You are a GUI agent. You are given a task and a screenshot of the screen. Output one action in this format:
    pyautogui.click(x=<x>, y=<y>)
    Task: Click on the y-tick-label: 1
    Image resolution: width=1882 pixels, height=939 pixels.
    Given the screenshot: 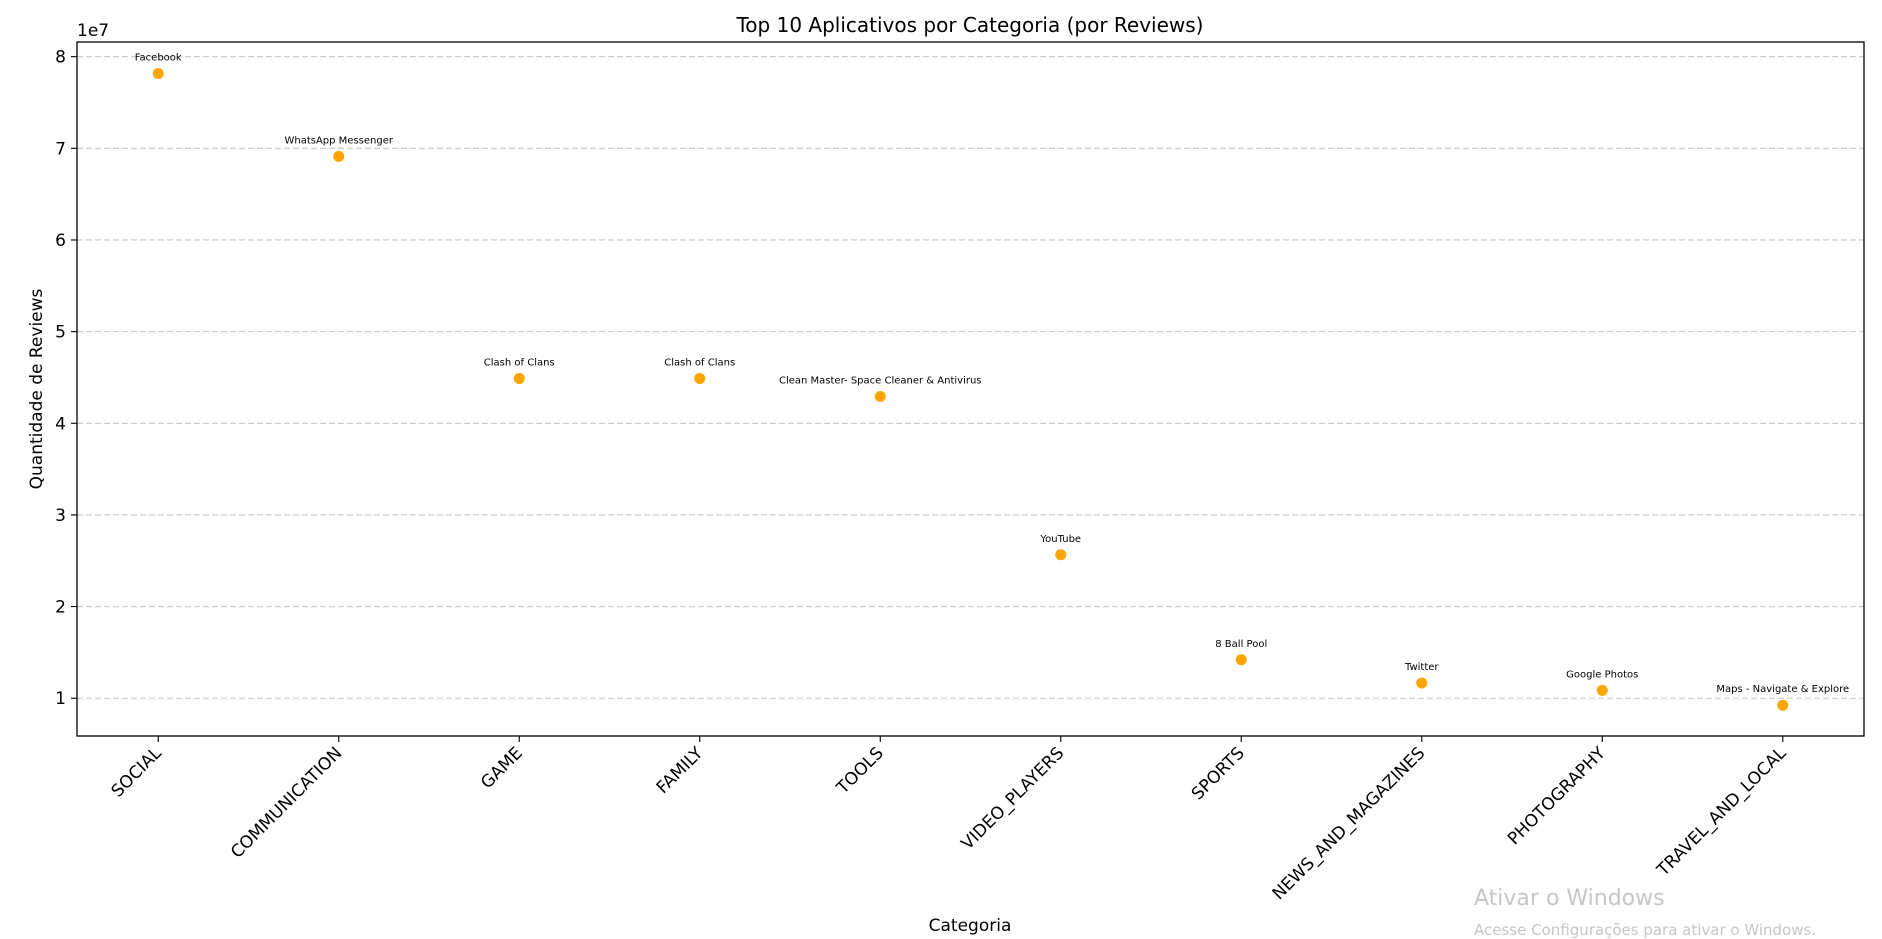 What is the action you would take?
    pyautogui.click(x=60, y=699)
    